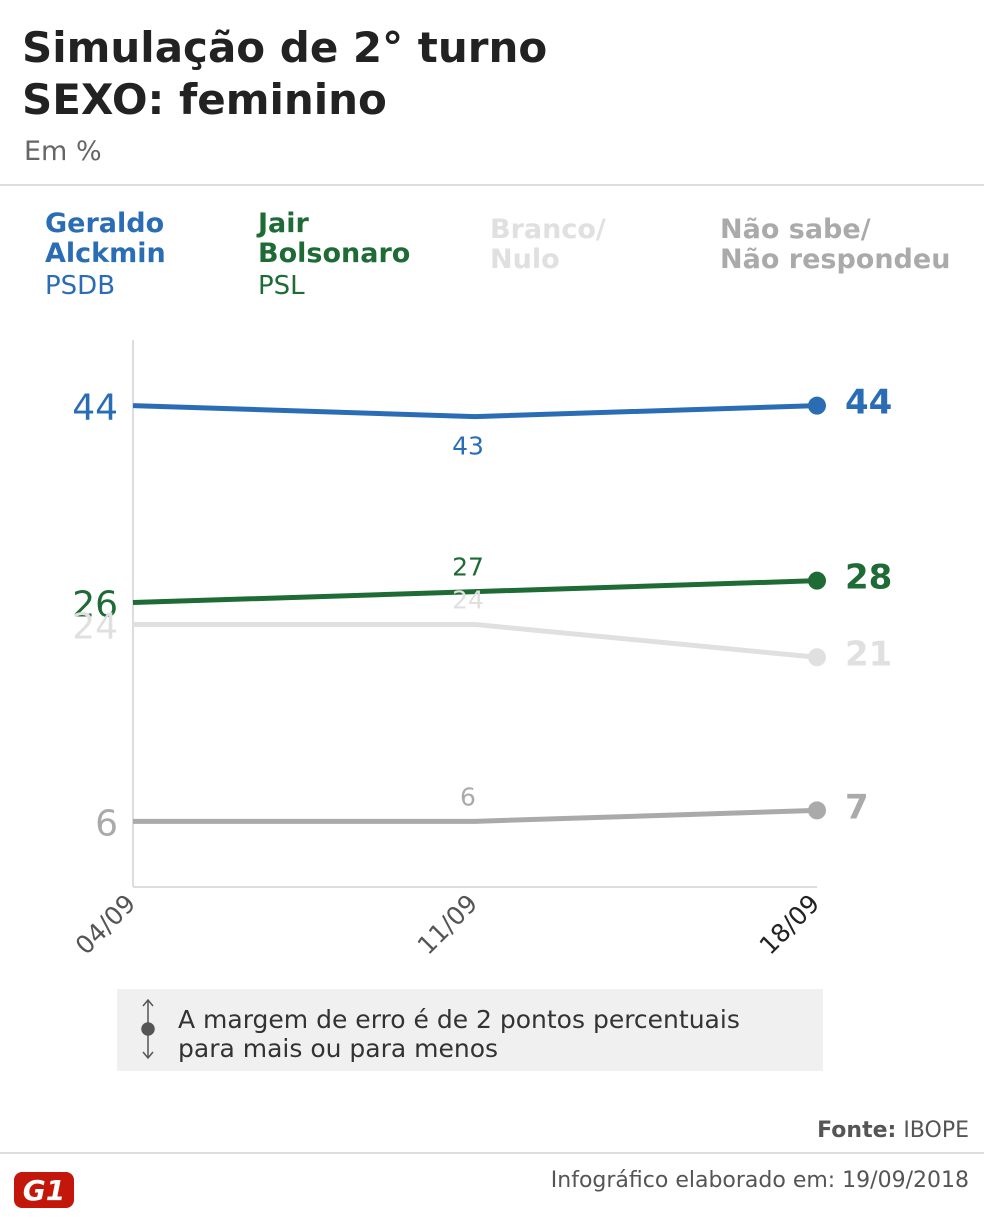  What do you see at coordinates (548, 229) in the screenshot?
I see `legend-line: Branco/` at bounding box center [548, 229].